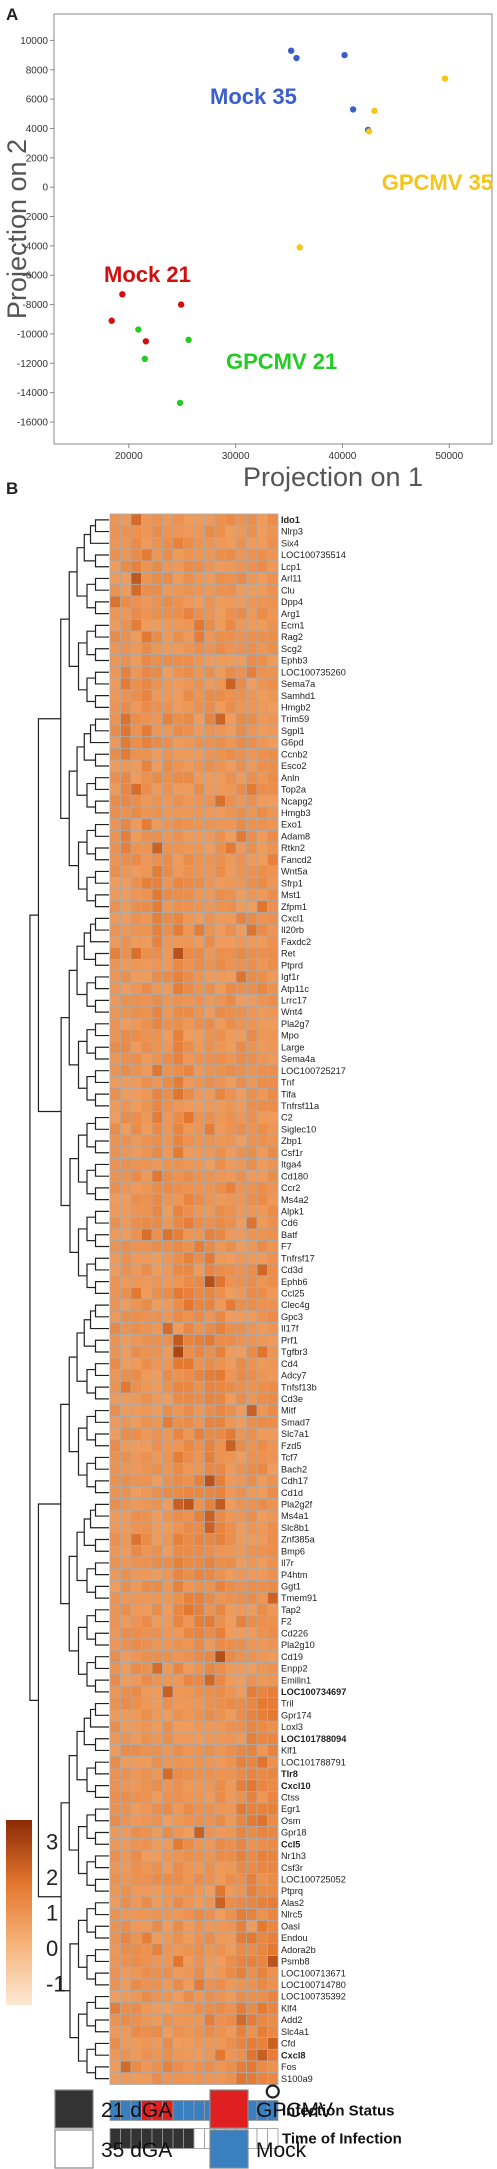 This screenshot has height=2169, width=497. I want to click on row-label: Slc8b1, so click(295, 1528).